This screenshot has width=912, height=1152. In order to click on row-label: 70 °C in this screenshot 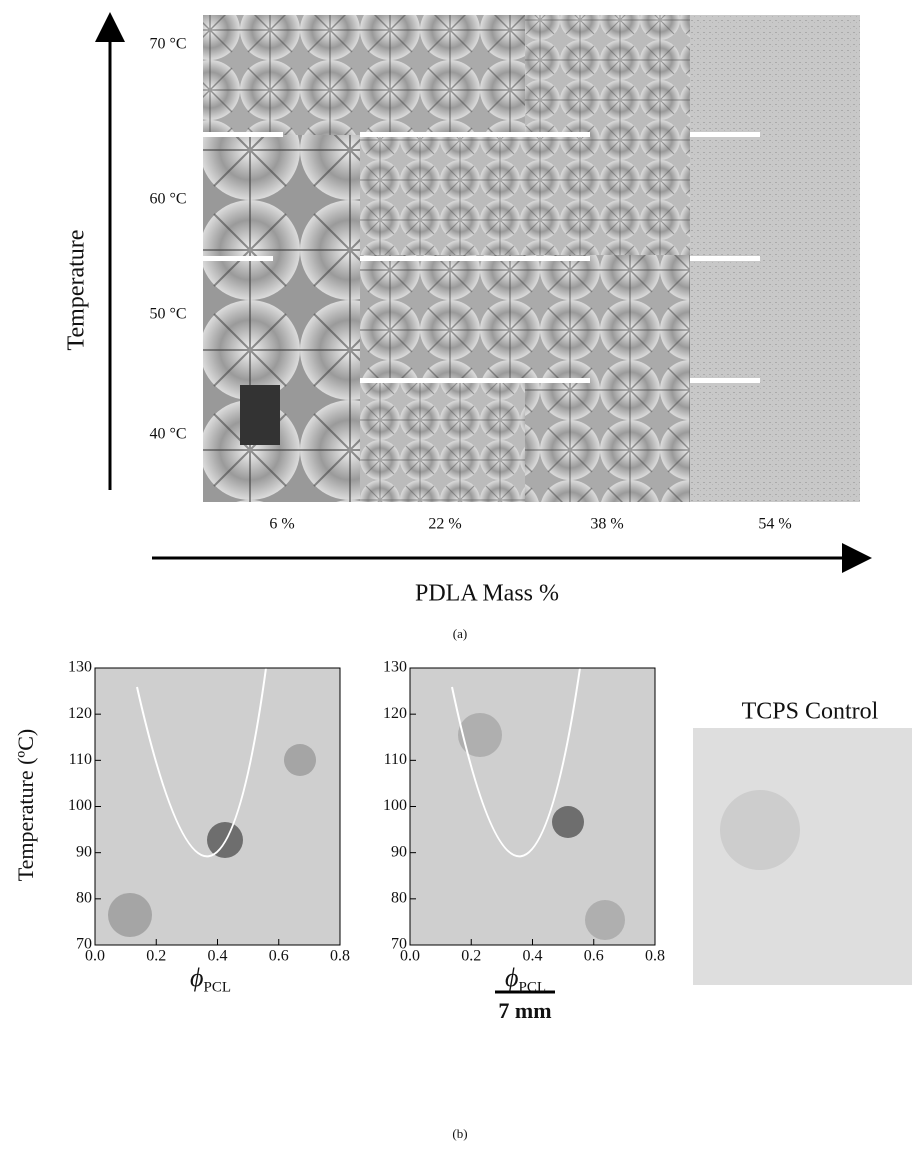, I will do `click(167, 44)`.